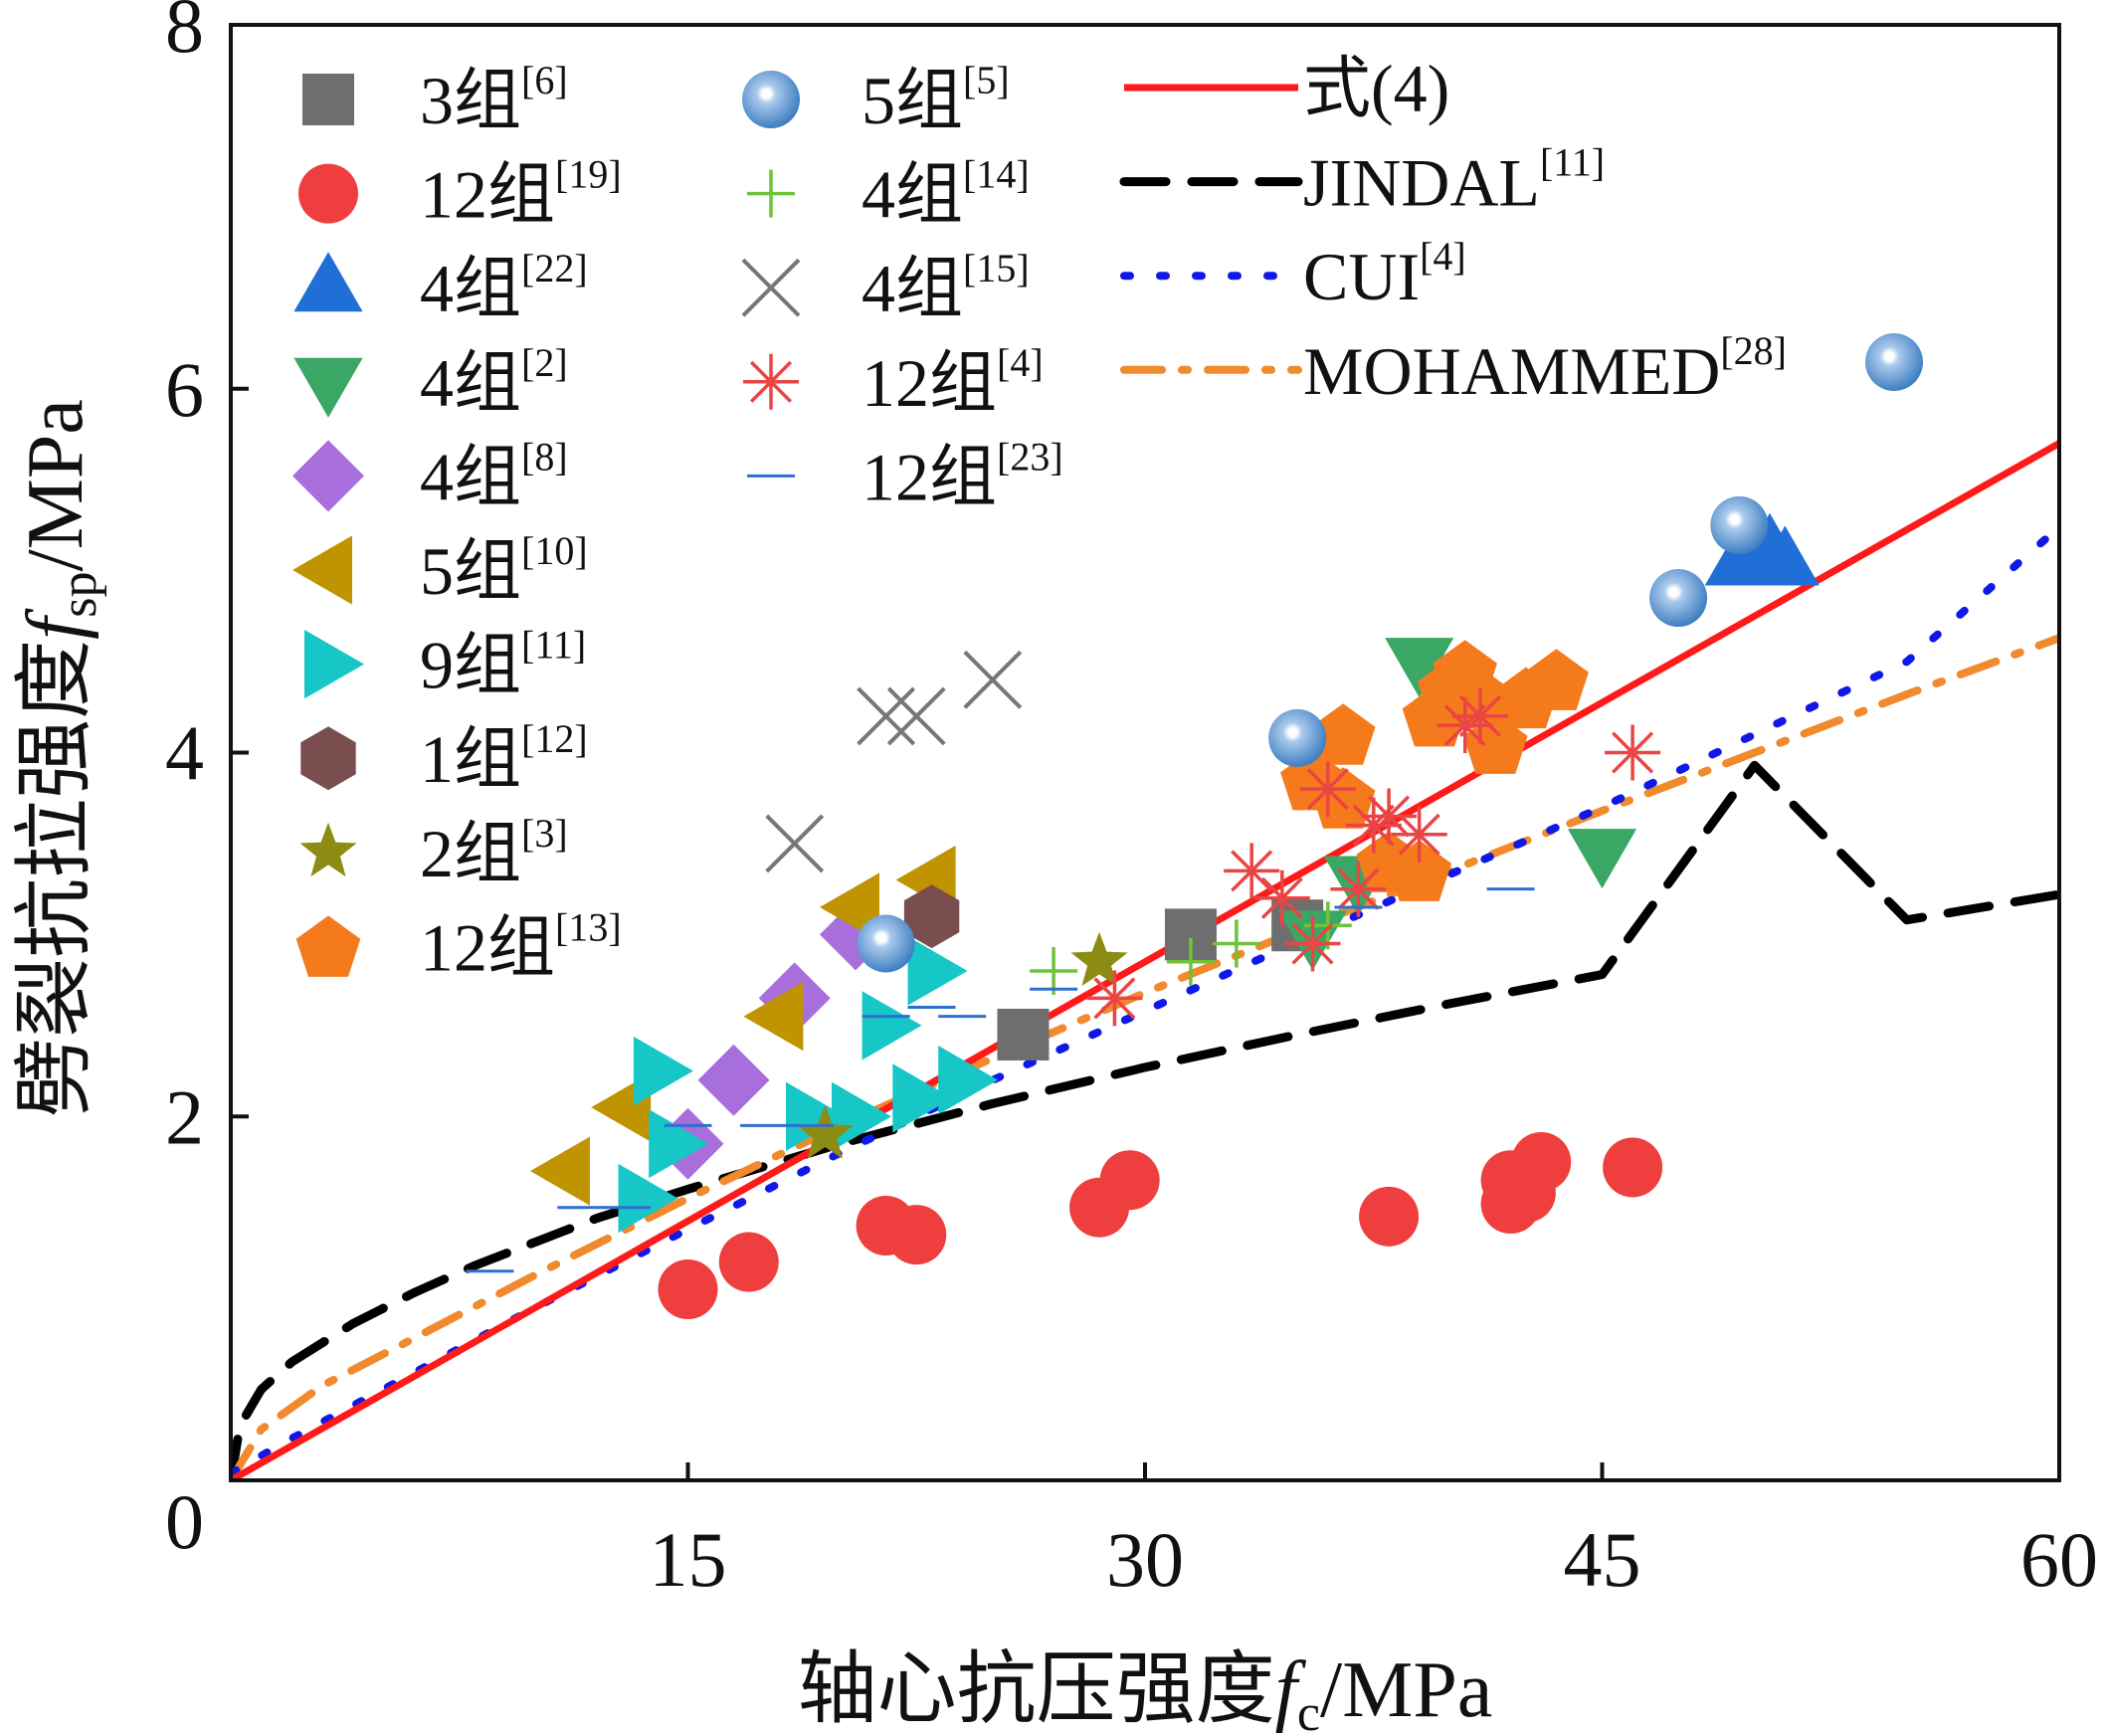  Describe the element at coordinates (1030, 457) in the screenshot. I see `legend-label-14-ref: [23]` at that location.